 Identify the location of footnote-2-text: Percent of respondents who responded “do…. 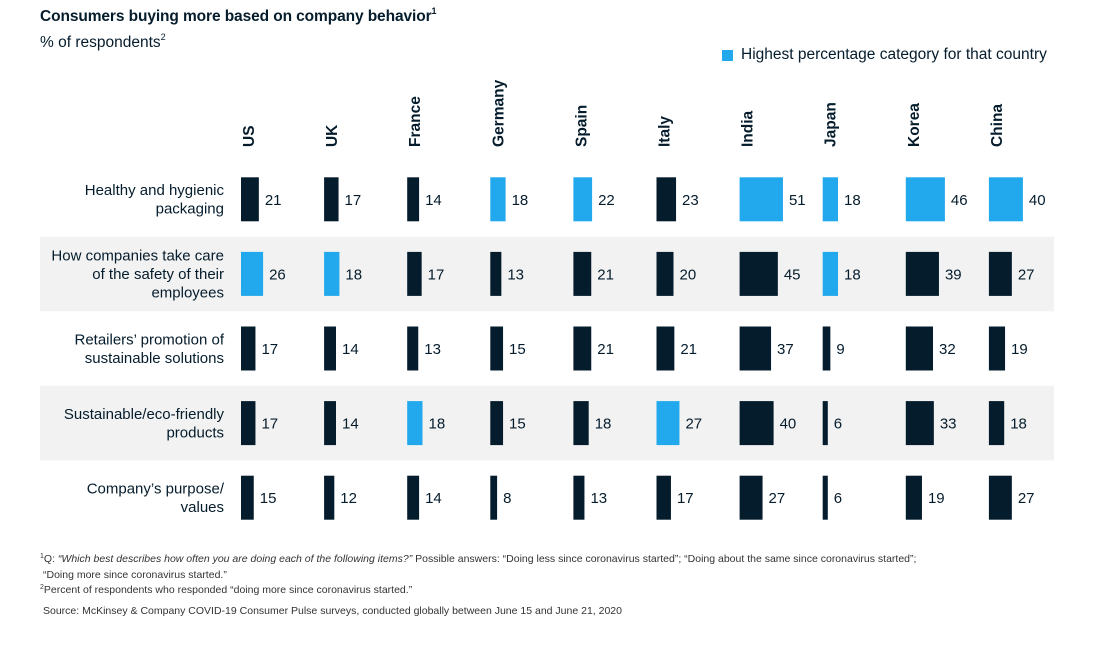
(228, 590).